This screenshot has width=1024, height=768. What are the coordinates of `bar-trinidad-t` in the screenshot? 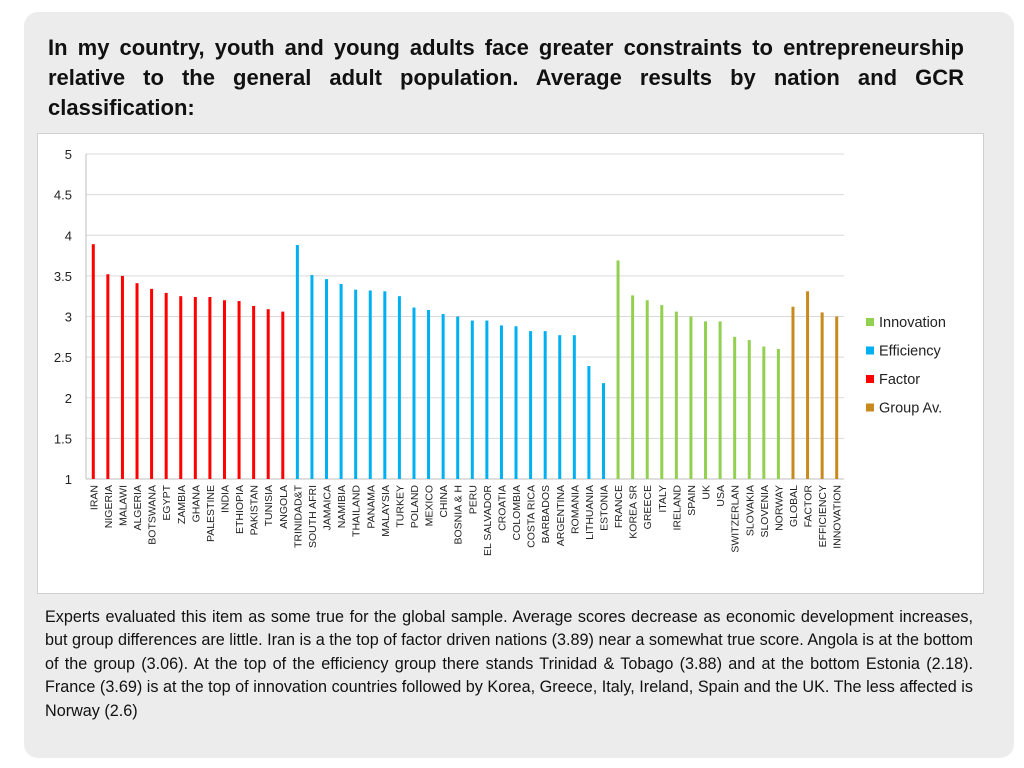 It's located at (297, 362).